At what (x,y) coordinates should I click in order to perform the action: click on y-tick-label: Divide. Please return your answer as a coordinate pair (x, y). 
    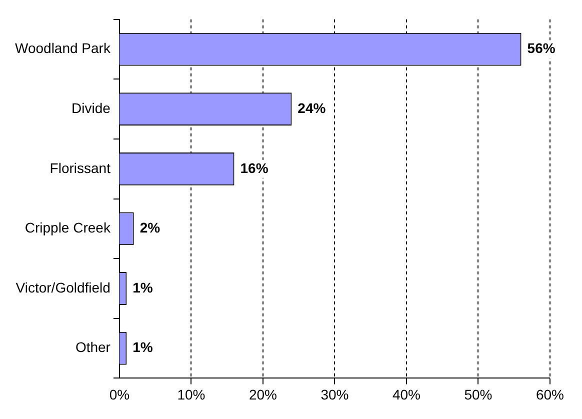
    Looking at the image, I should click on (91, 108).